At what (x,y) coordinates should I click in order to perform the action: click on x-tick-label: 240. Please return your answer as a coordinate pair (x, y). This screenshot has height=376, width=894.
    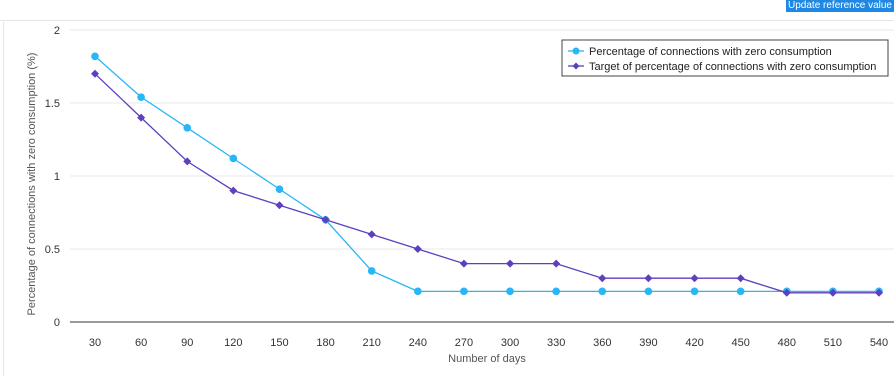
    Looking at the image, I should click on (418, 343).